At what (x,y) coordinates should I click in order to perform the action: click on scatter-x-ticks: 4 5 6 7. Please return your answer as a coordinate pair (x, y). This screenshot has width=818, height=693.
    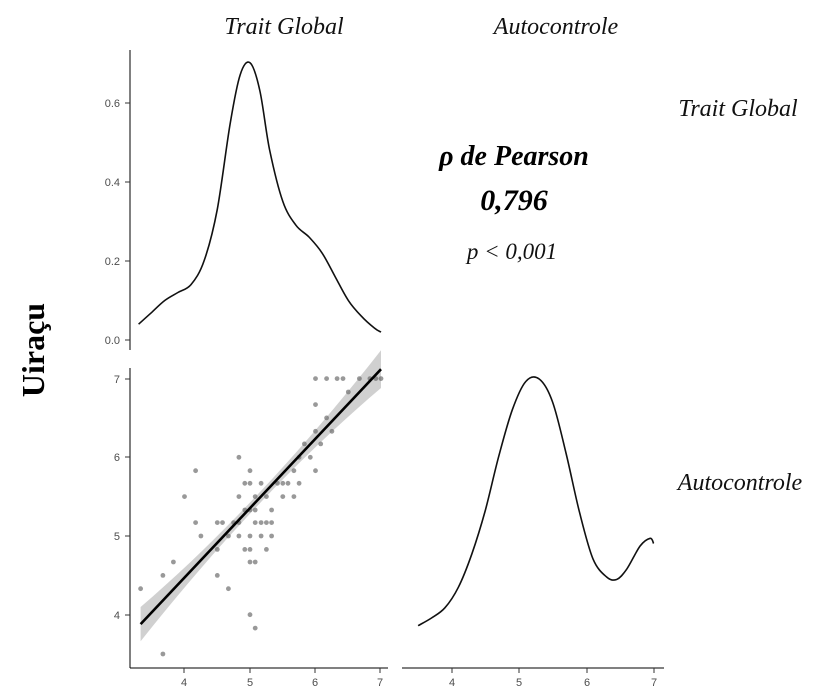
    Looking at the image, I should click on (282, 678).